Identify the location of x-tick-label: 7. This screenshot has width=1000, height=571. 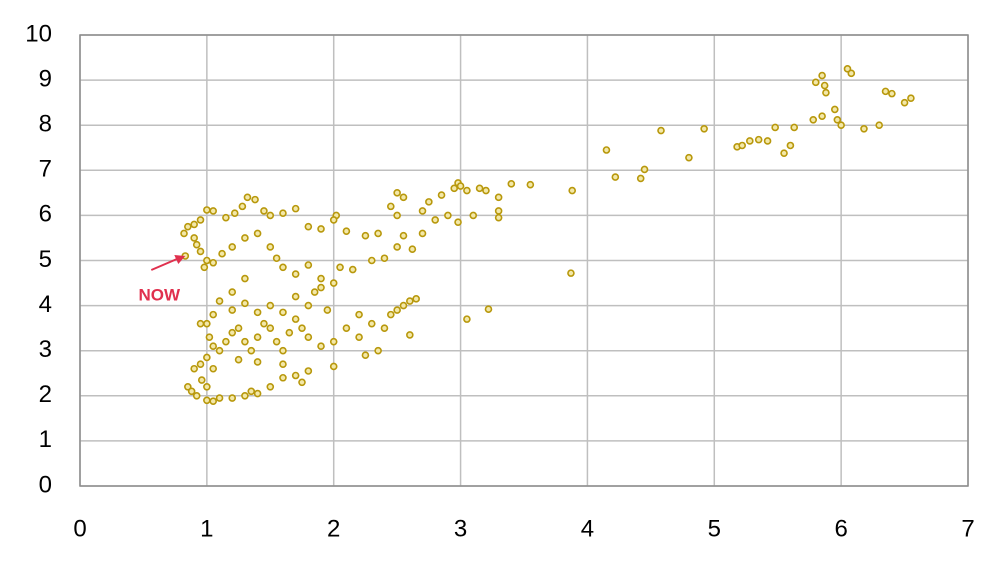
(967, 528).